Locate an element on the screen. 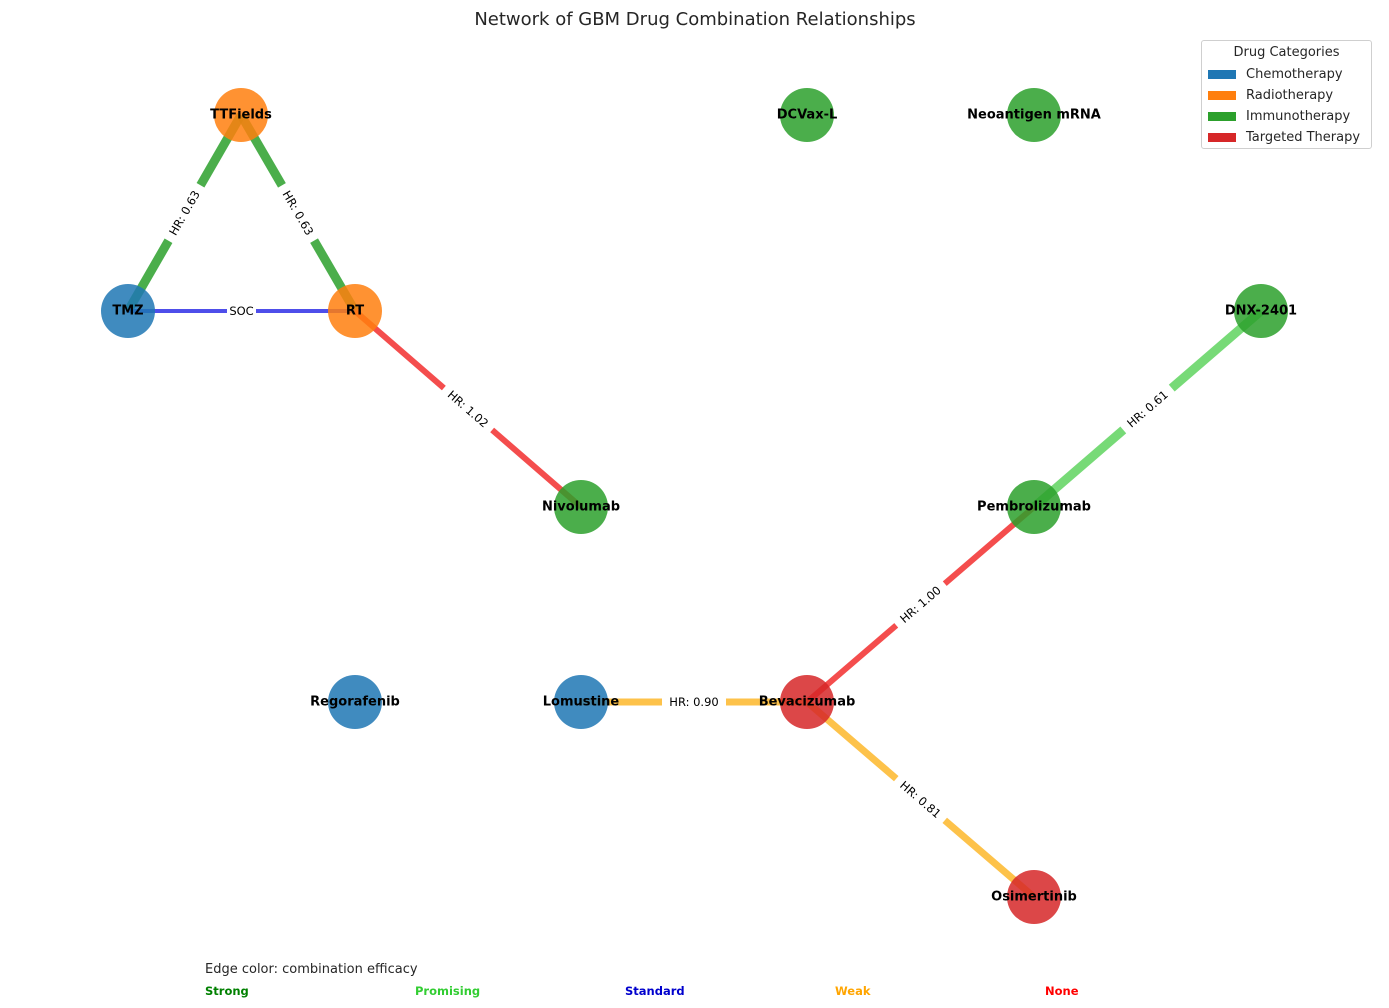 The height and width of the screenshot is (1008, 1389). node-label-tmz: TMZ is located at coordinates (127, 311).